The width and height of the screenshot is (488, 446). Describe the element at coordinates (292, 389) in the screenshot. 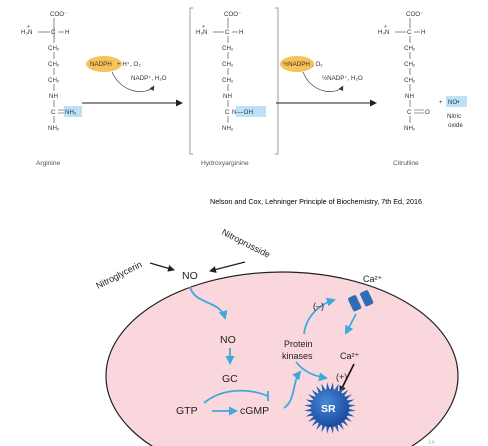

I see `cgmp-to-pk-arrow` at that location.